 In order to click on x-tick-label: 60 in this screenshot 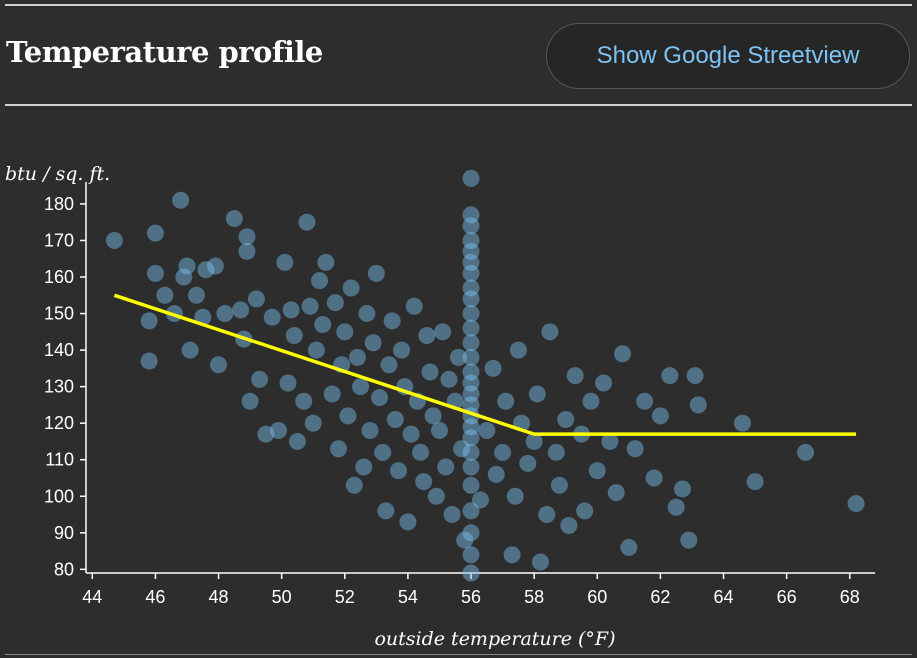, I will do `click(597, 597)`.